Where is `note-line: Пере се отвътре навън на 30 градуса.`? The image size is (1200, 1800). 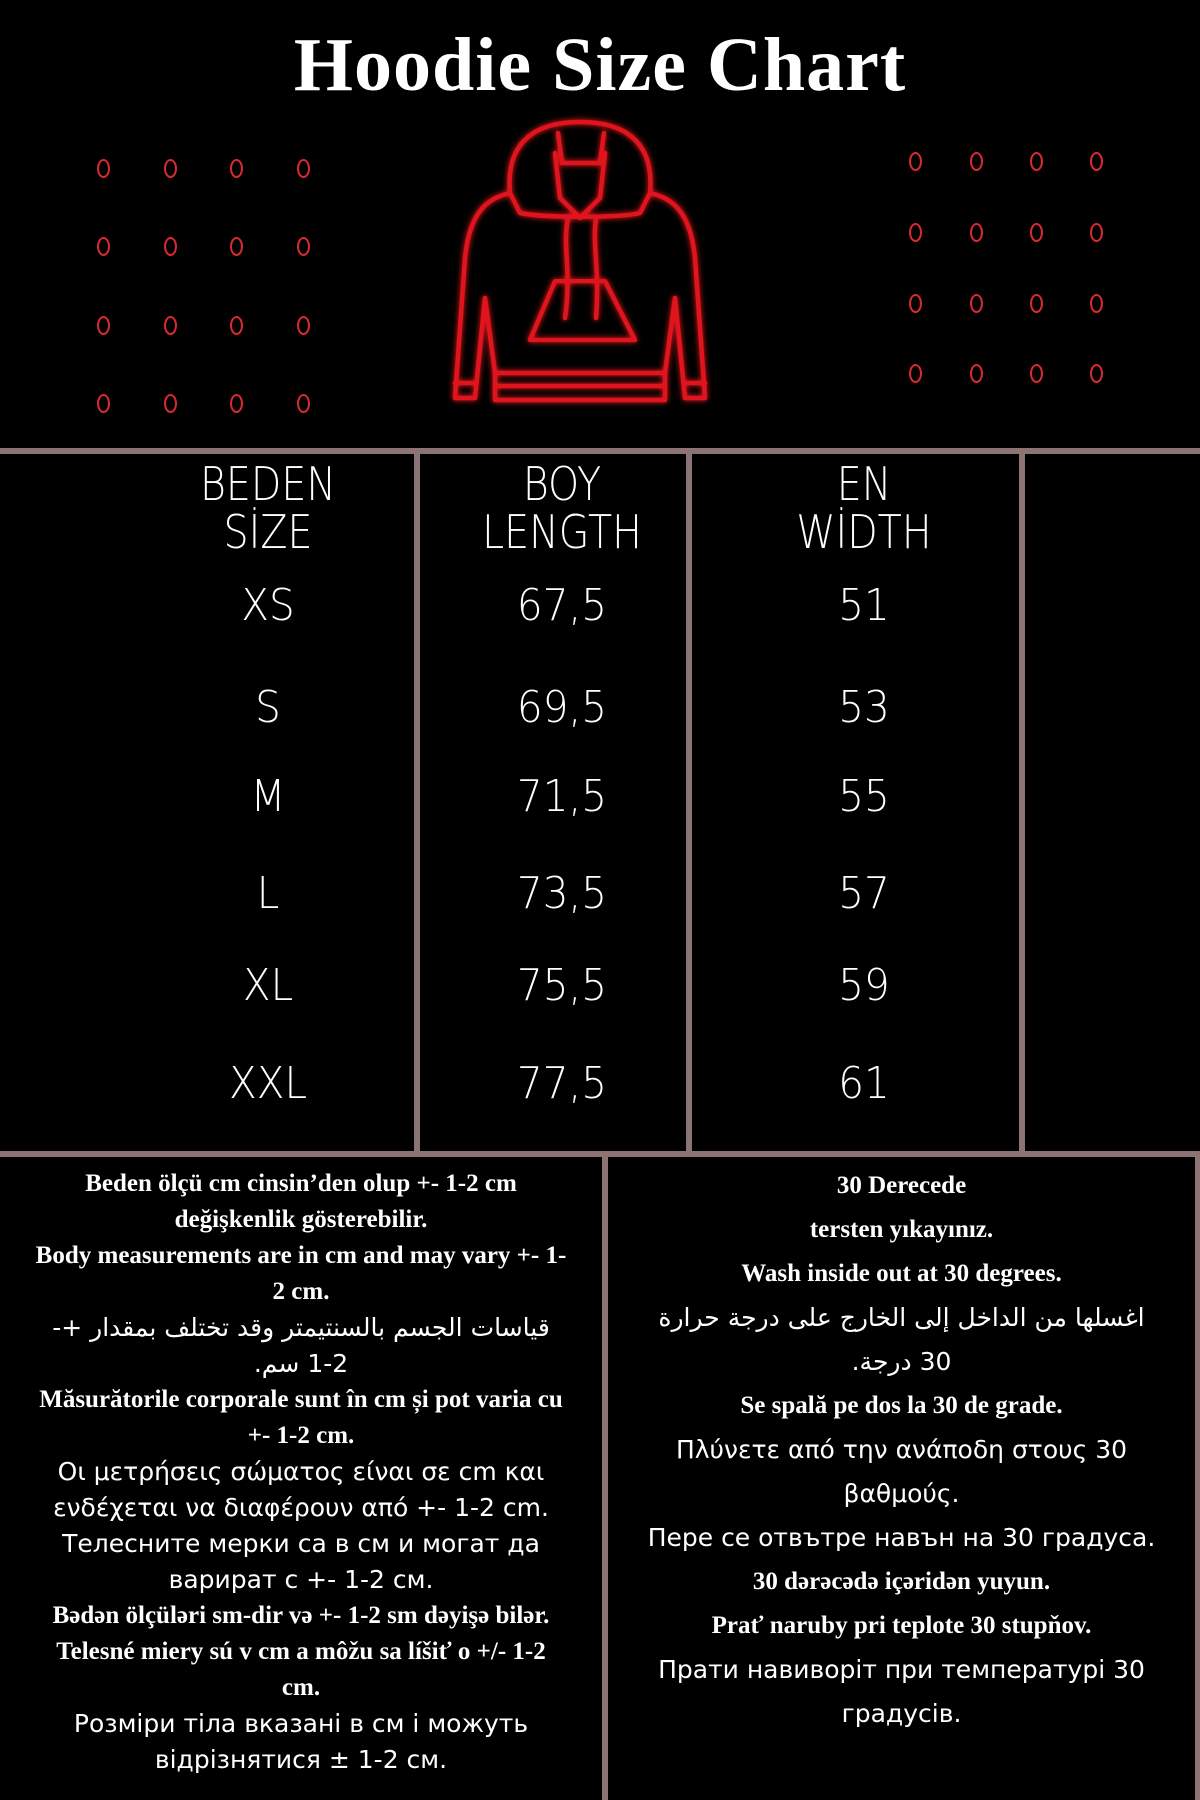
note-line: Пере се отвътре навън на 30 градуса. is located at coordinates (901, 1537).